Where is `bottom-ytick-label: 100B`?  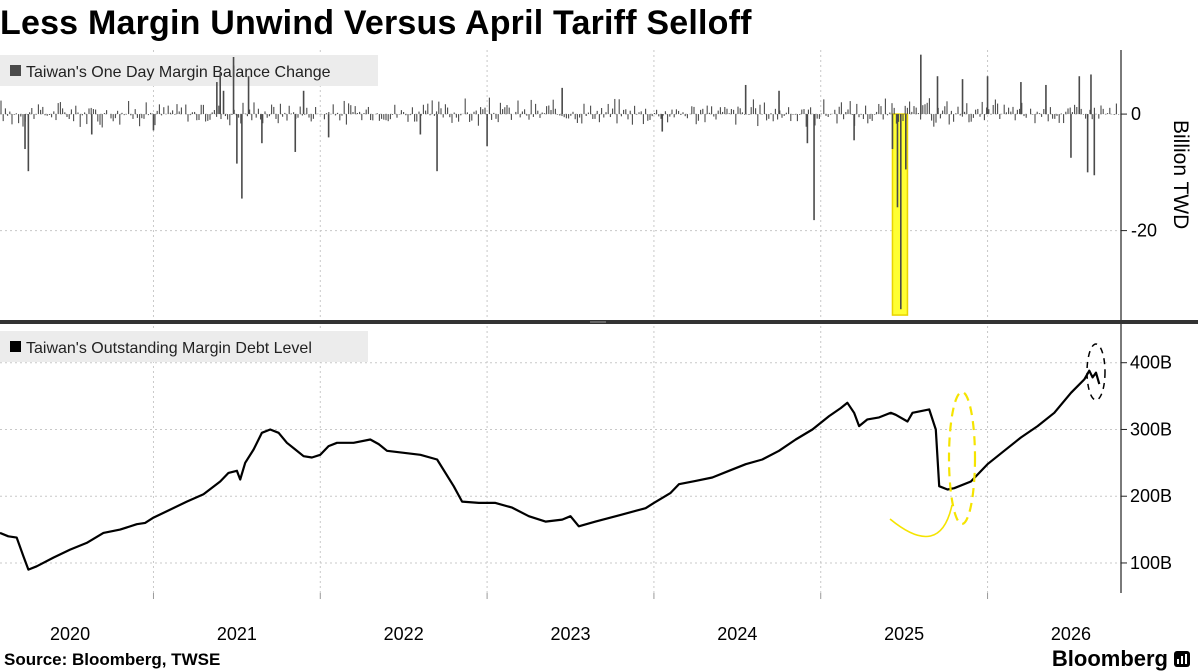 bottom-ytick-label: 100B is located at coordinates (1151, 563).